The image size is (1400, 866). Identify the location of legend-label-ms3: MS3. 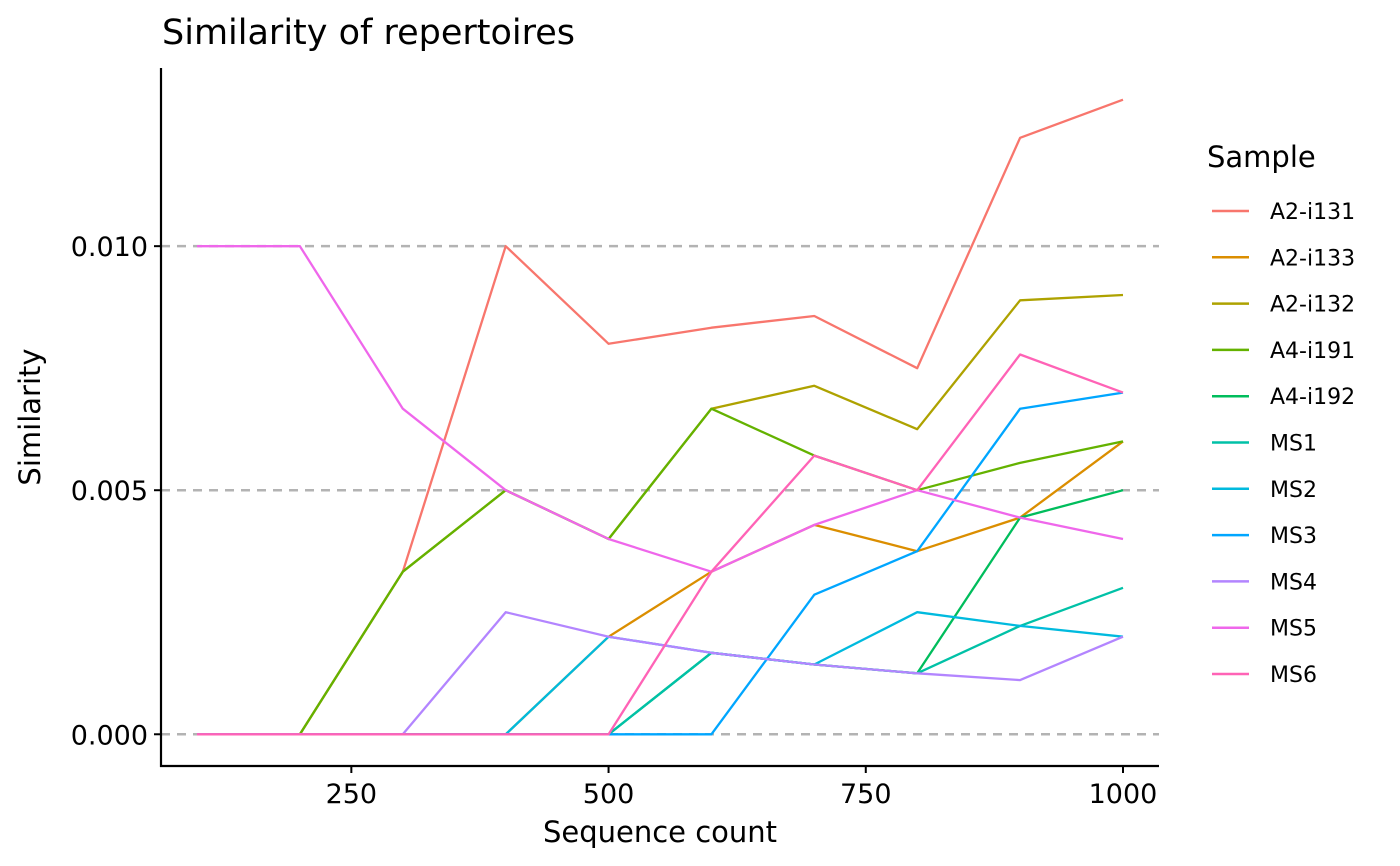
(1293, 536).